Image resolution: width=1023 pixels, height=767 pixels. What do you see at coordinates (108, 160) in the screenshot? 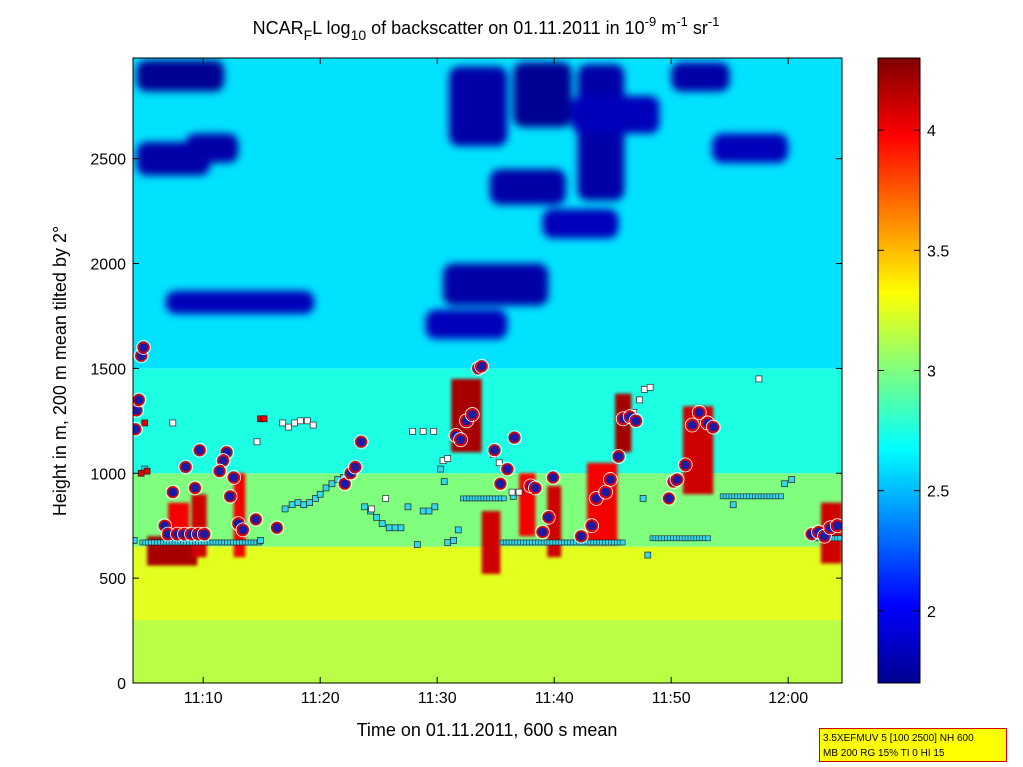
I see `y-tick-label: 2500` at bounding box center [108, 160].